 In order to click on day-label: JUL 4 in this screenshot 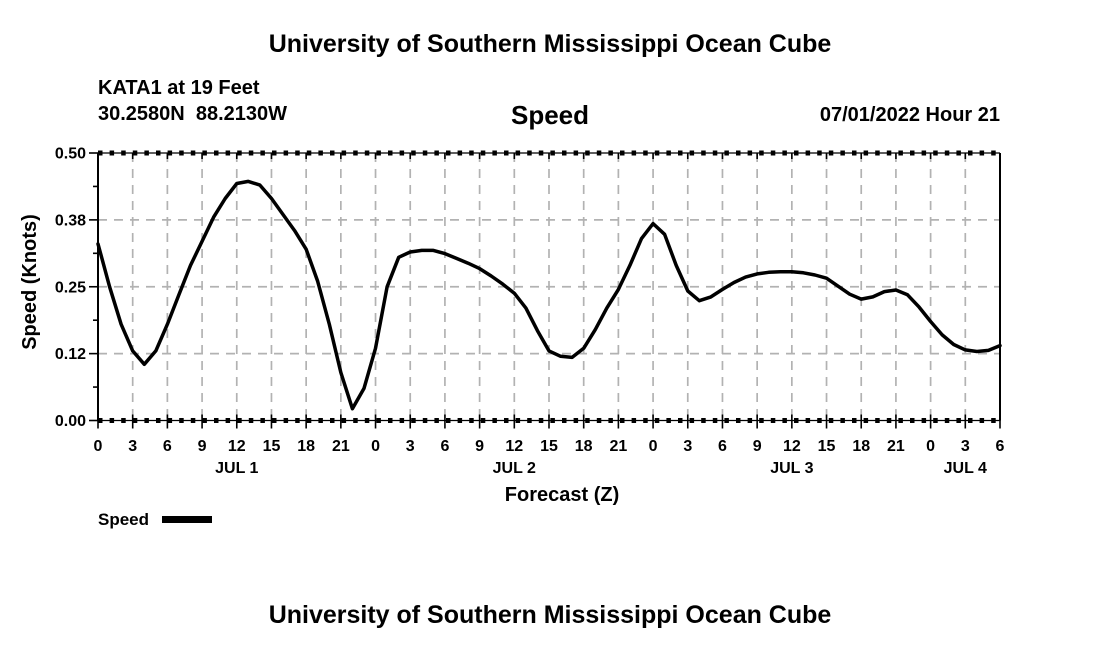, I will do `click(965, 468)`.